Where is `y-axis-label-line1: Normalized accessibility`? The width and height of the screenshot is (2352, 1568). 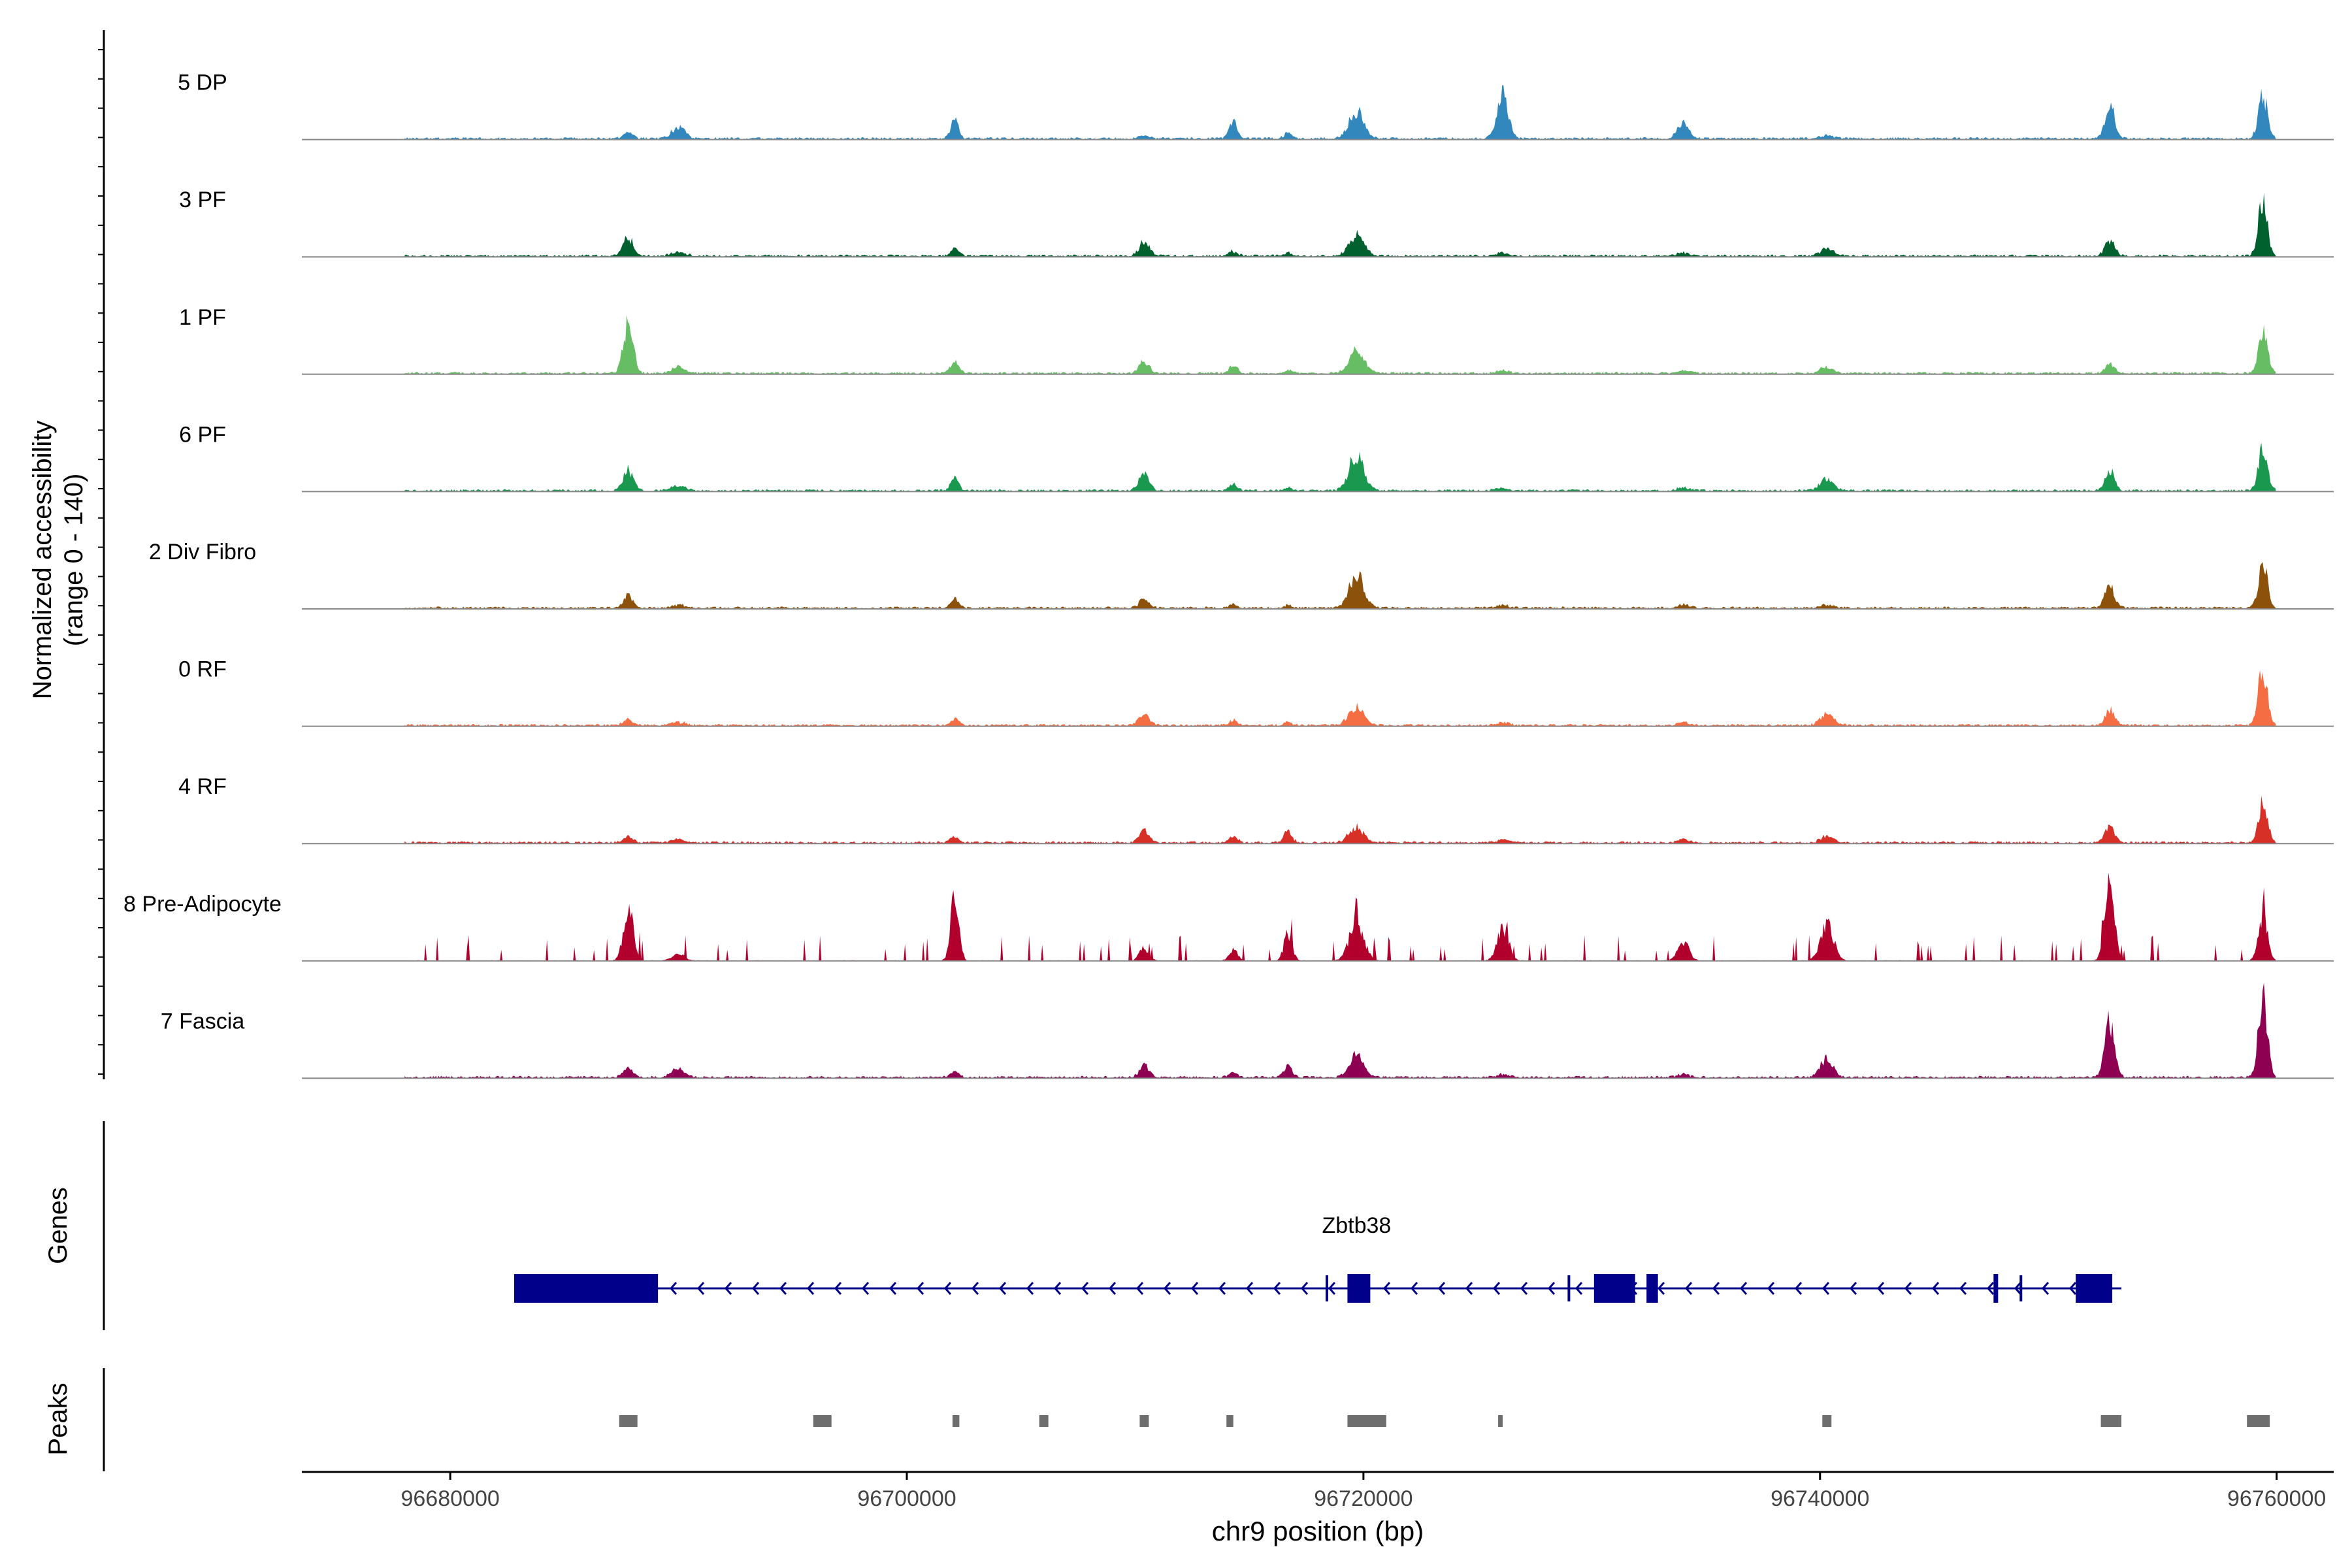
y-axis-label-line1: Normalized accessibility is located at coordinates (42, 560).